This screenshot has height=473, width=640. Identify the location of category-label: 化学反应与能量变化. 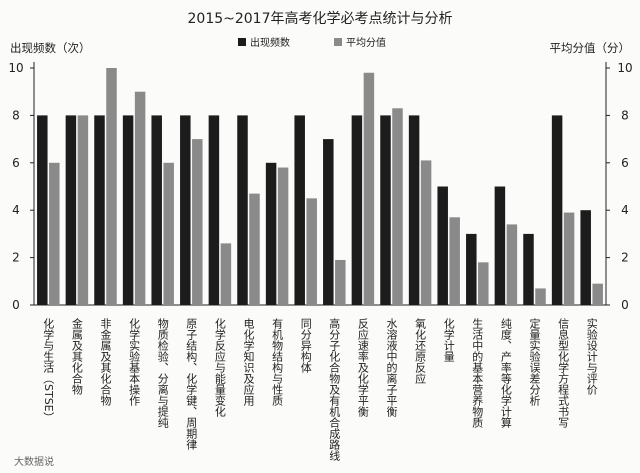
(219, 367).